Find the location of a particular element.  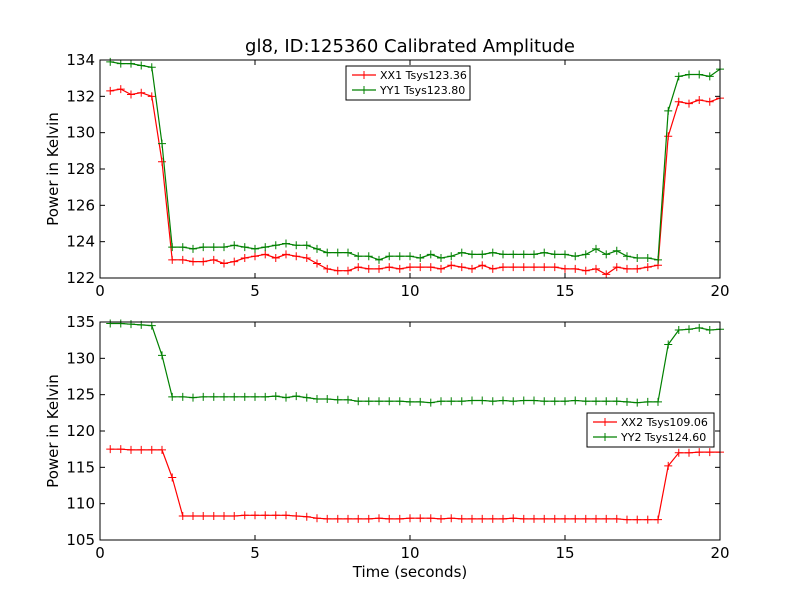

y-tick-label: 110 is located at coordinates (80, 504).